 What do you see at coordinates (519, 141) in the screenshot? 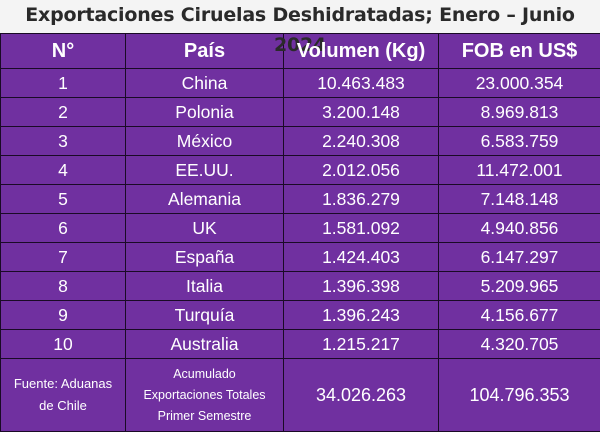
I see `row-fob: 6.583.759` at bounding box center [519, 141].